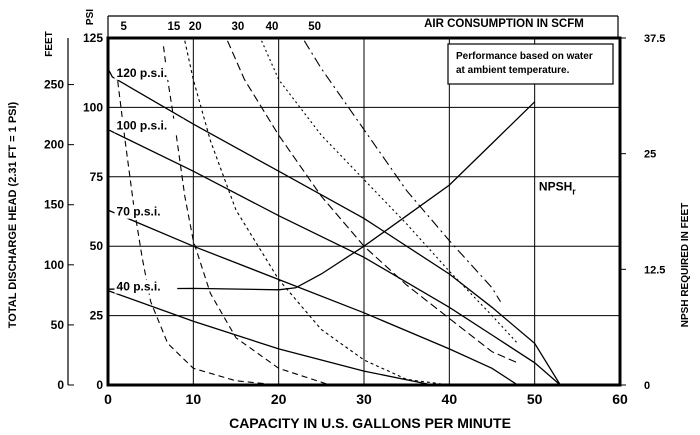 Image resolution: width=700 pixels, height=435 pixels. I want to click on series-label-120-p-s-i: 120 p.s.i., so click(142, 73).